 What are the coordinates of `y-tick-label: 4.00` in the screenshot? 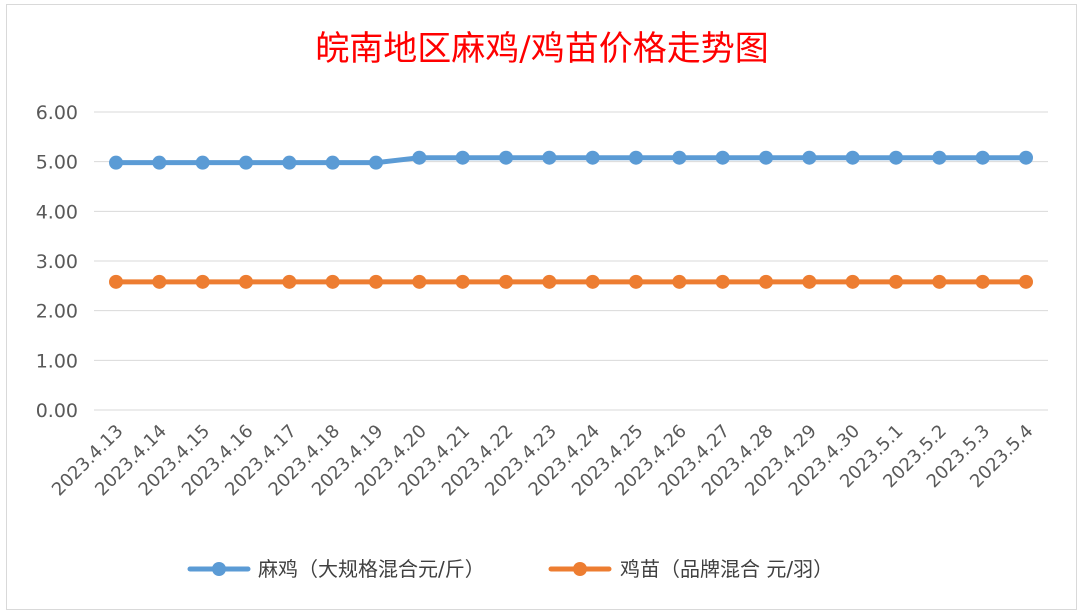 It's located at (57, 212).